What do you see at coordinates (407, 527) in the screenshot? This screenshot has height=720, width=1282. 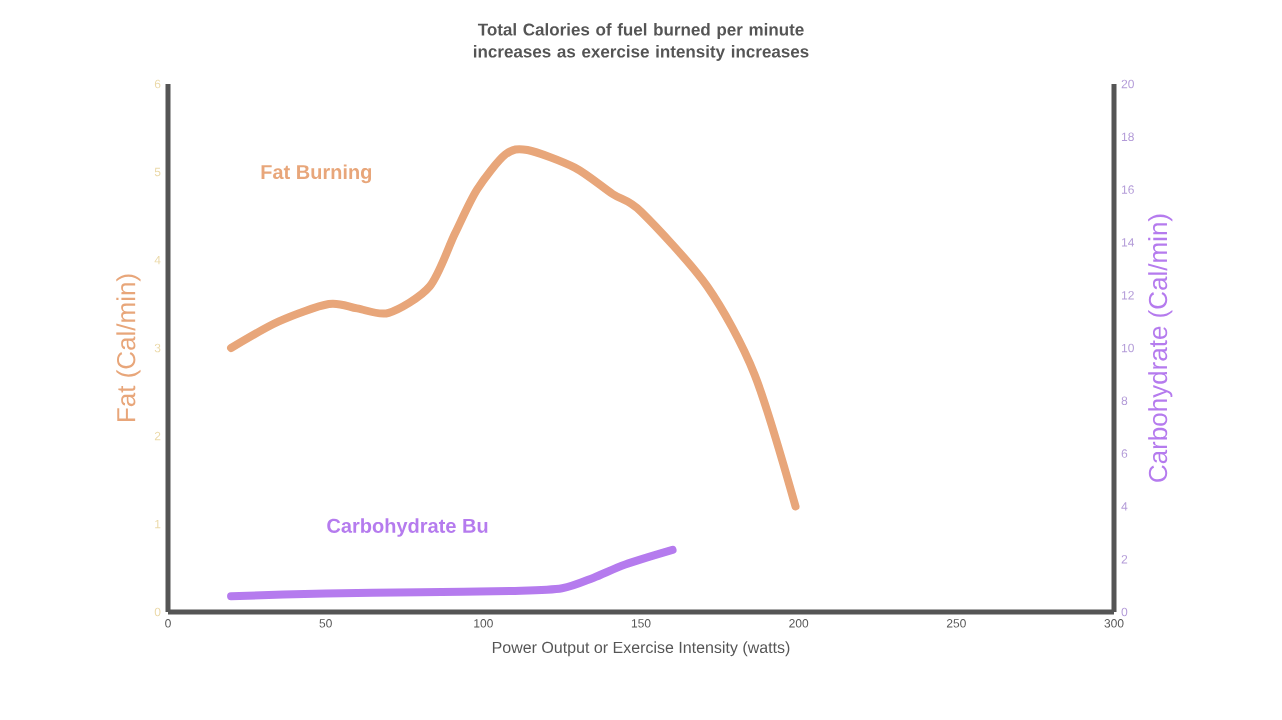 I see `text: Carbohydrate Bu` at bounding box center [407, 527].